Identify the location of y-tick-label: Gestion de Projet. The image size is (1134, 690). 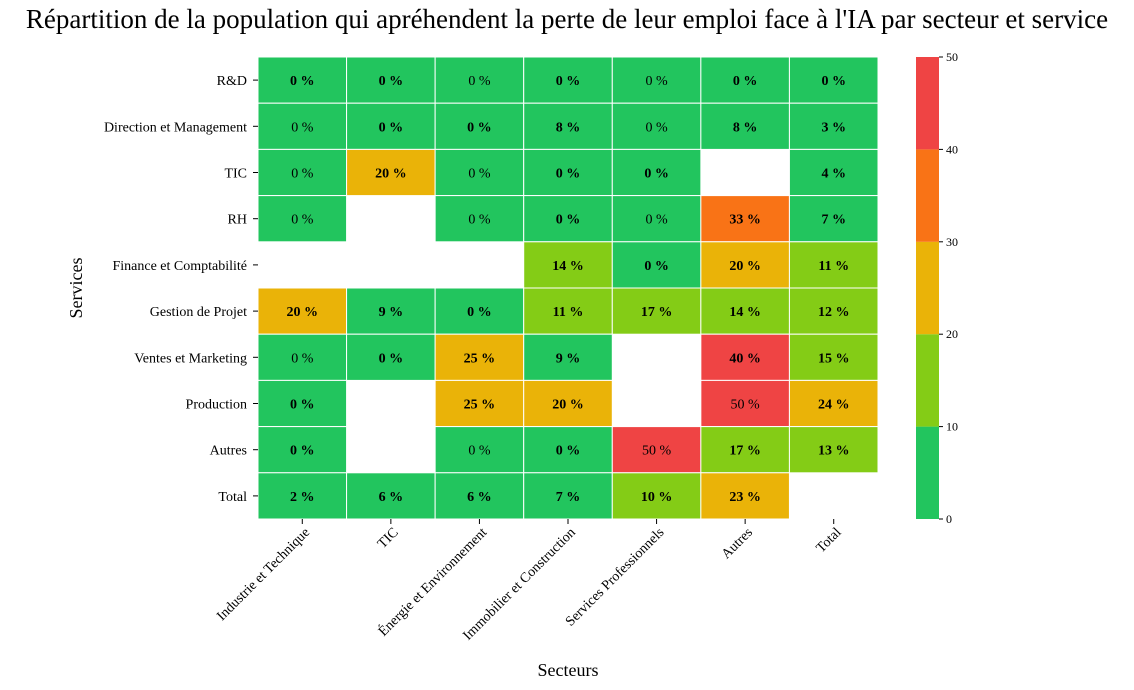
(198, 312).